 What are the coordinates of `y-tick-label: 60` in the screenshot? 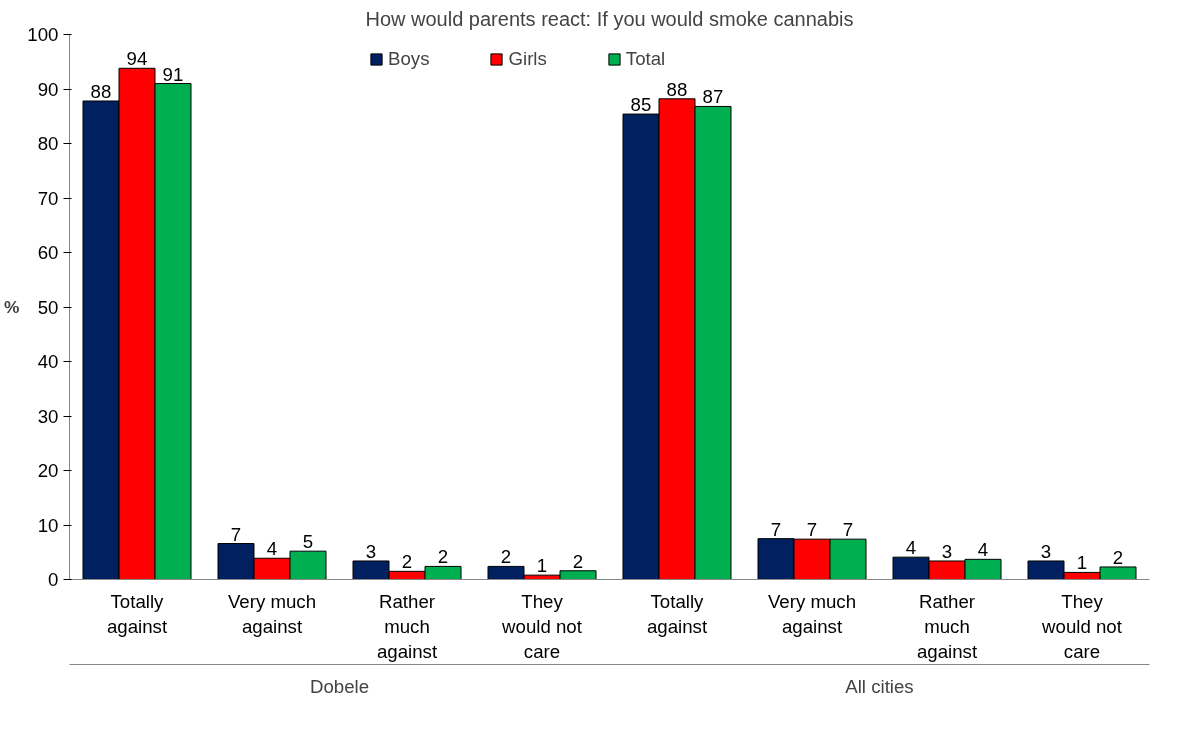 It's located at (48, 252).